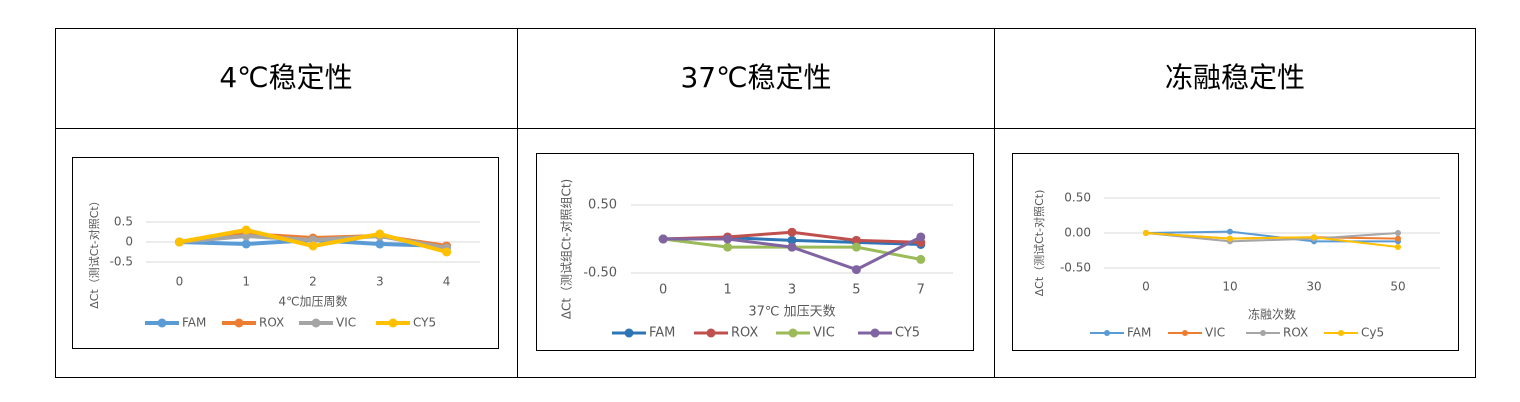  I want to click on column-header: 冻融稳定性, so click(1235, 77).